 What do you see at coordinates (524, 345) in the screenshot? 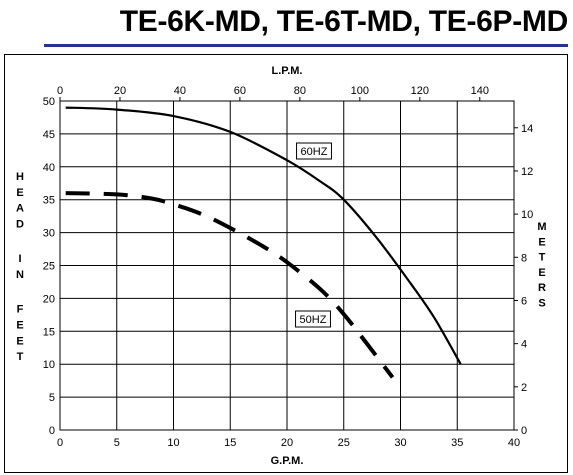
I see `y2-tick-label: 4` at bounding box center [524, 345].